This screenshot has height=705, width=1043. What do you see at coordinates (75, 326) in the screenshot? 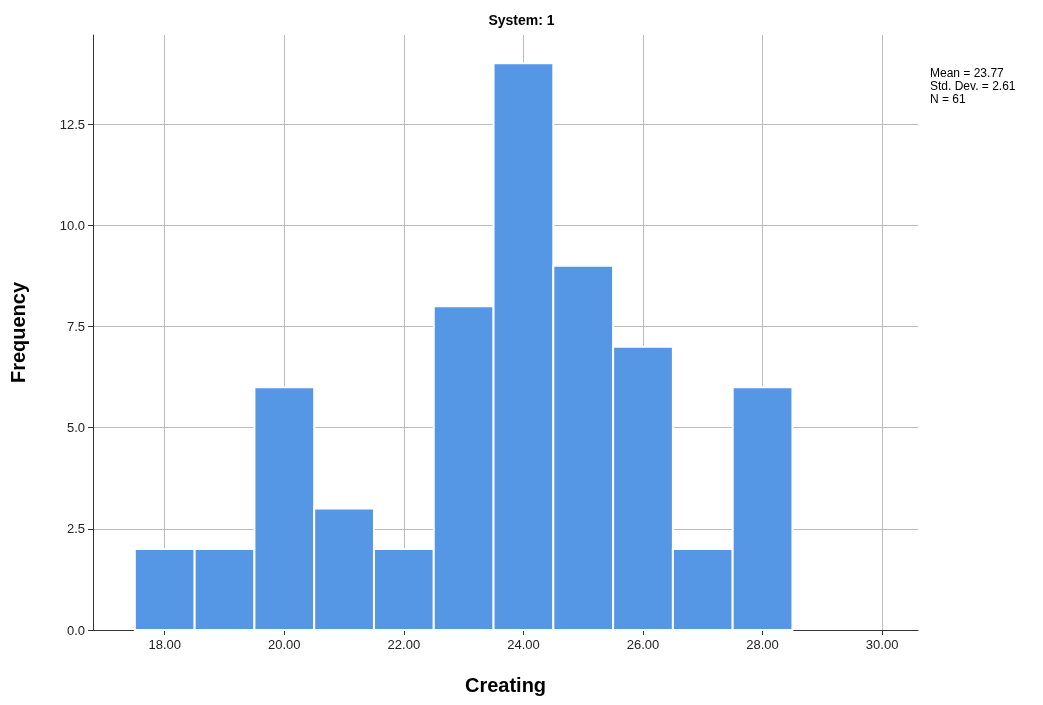
I see `y-tick-label: 7.5` at bounding box center [75, 326].